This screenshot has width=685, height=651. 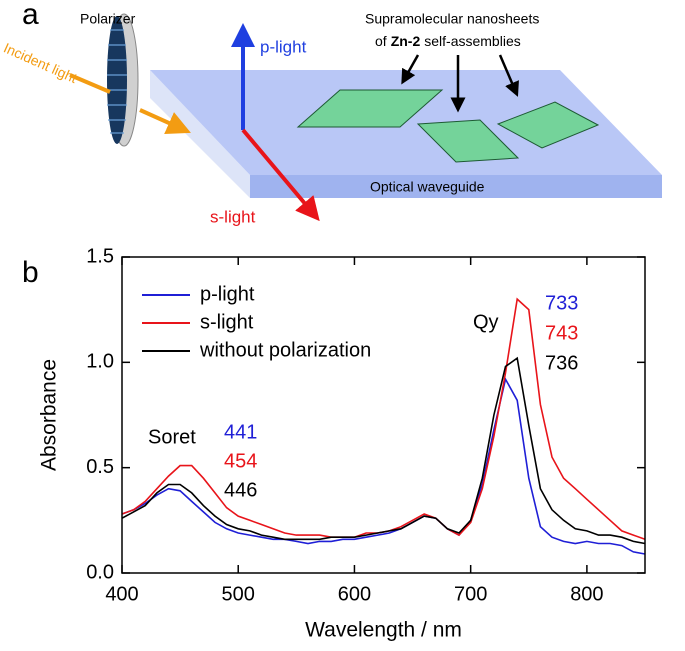 What do you see at coordinates (165, 121) in the screenshot?
I see `incident-arrow-out` at bounding box center [165, 121].